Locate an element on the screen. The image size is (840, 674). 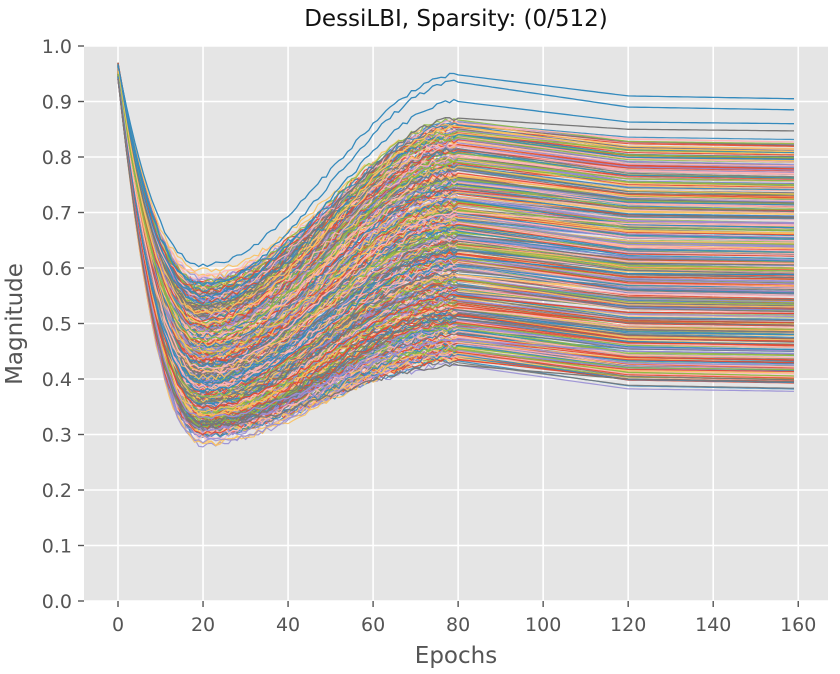
y-tick-label: 0.8 is located at coordinates (57, 158).